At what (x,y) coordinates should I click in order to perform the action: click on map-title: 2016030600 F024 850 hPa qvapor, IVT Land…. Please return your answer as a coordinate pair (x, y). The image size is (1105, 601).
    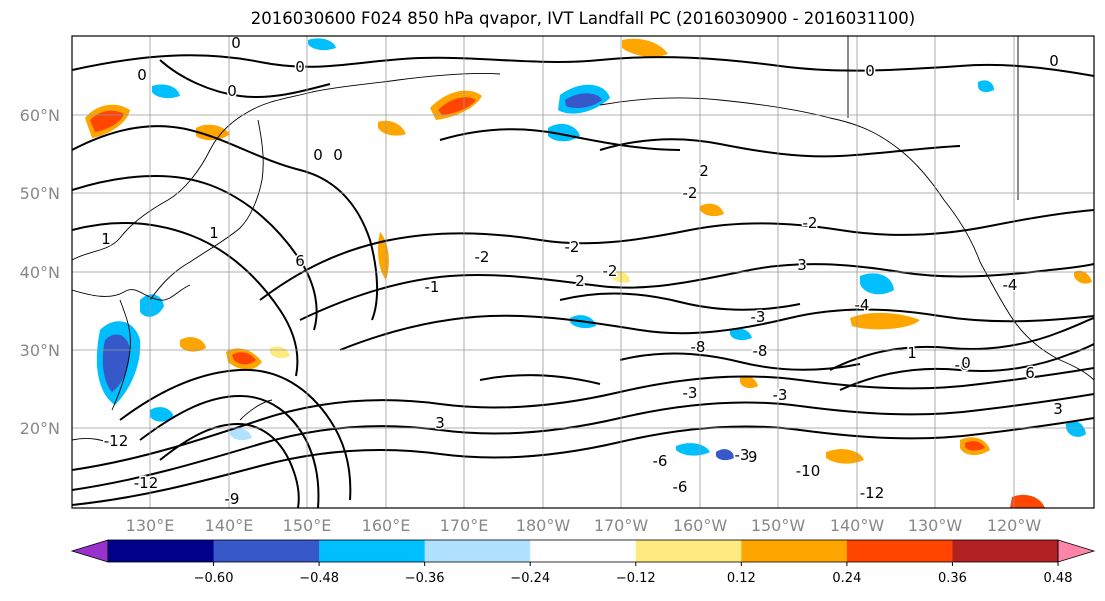
    Looking at the image, I should click on (583, 18).